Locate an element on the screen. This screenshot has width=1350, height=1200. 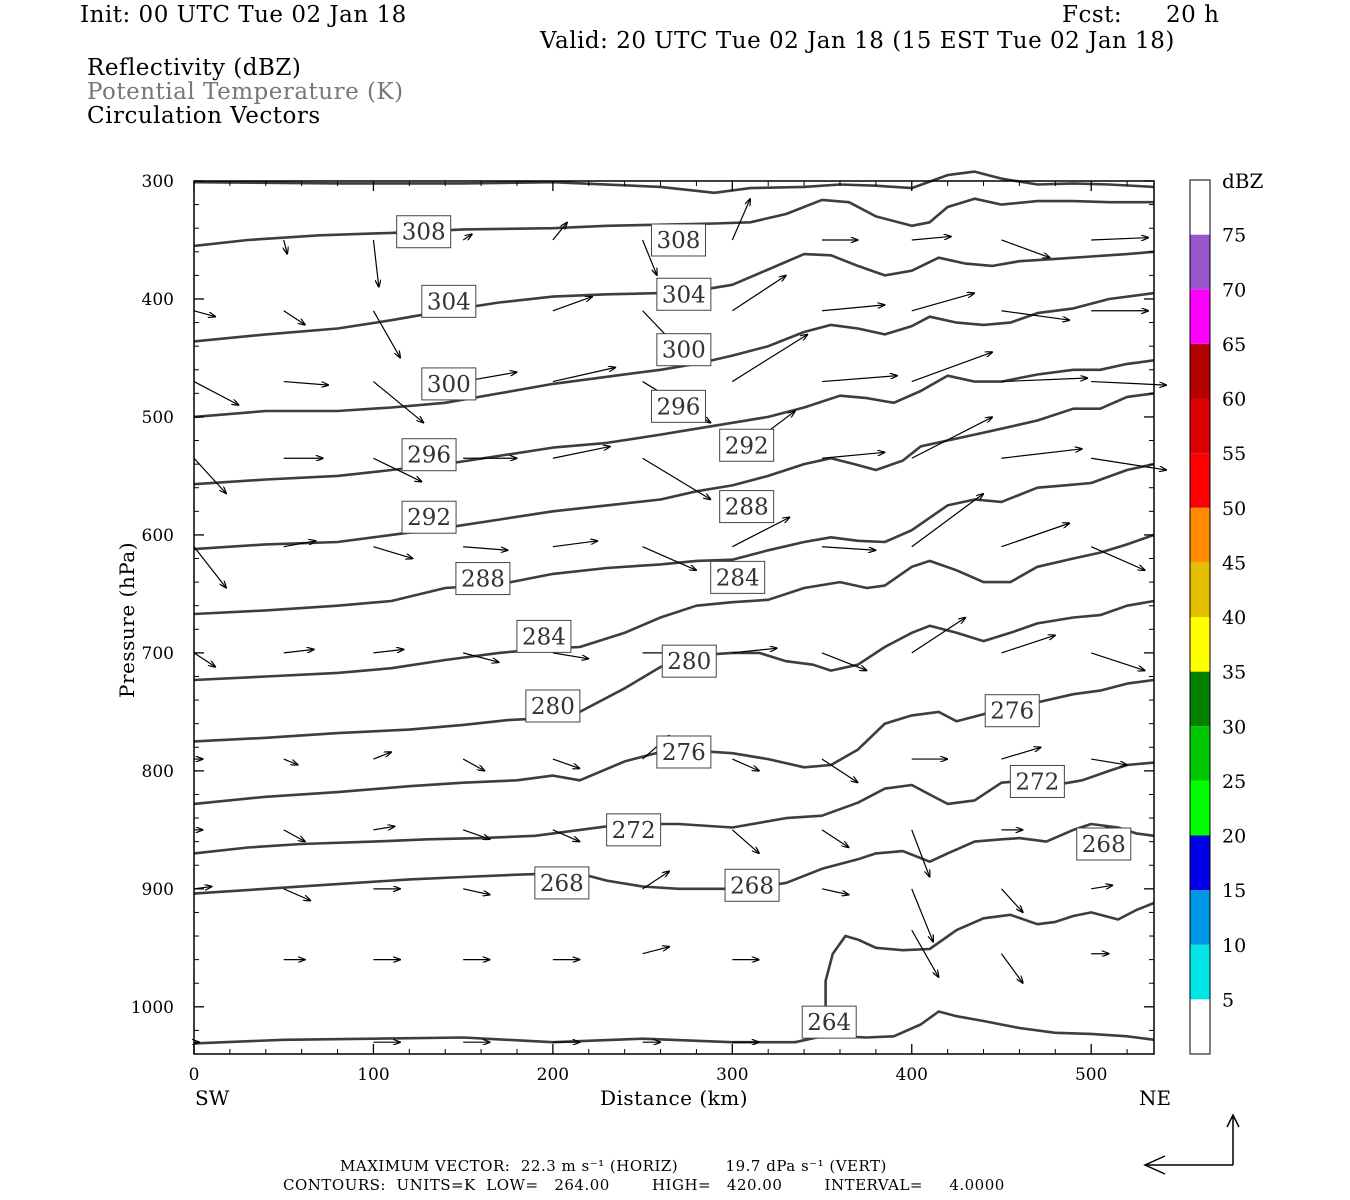
contour-label: 300 is located at coordinates (684, 351).